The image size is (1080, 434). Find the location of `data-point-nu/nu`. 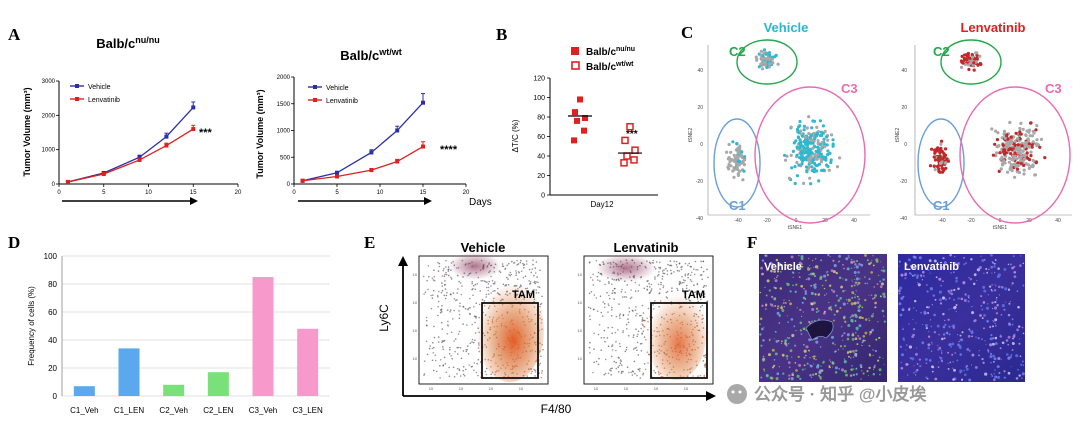

data-point-nu/nu is located at coordinates (575, 112).